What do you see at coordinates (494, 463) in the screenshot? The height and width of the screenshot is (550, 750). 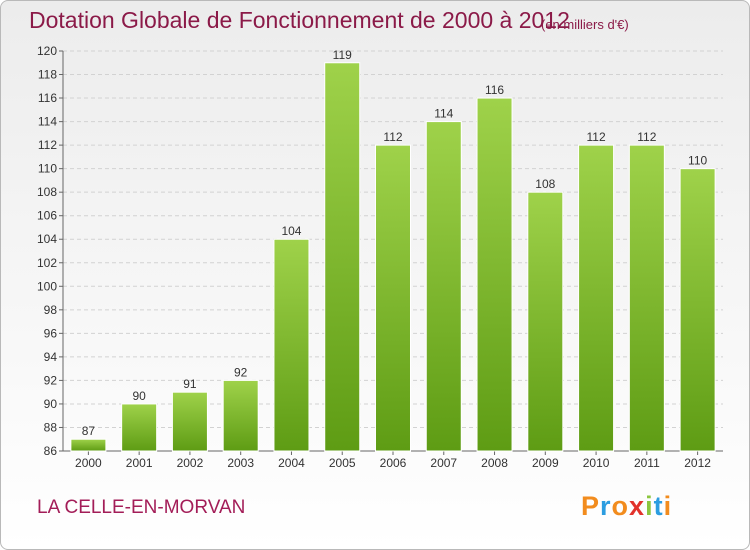 I see `x-tick-label-2008: 2008` at bounding box center [494, 463].